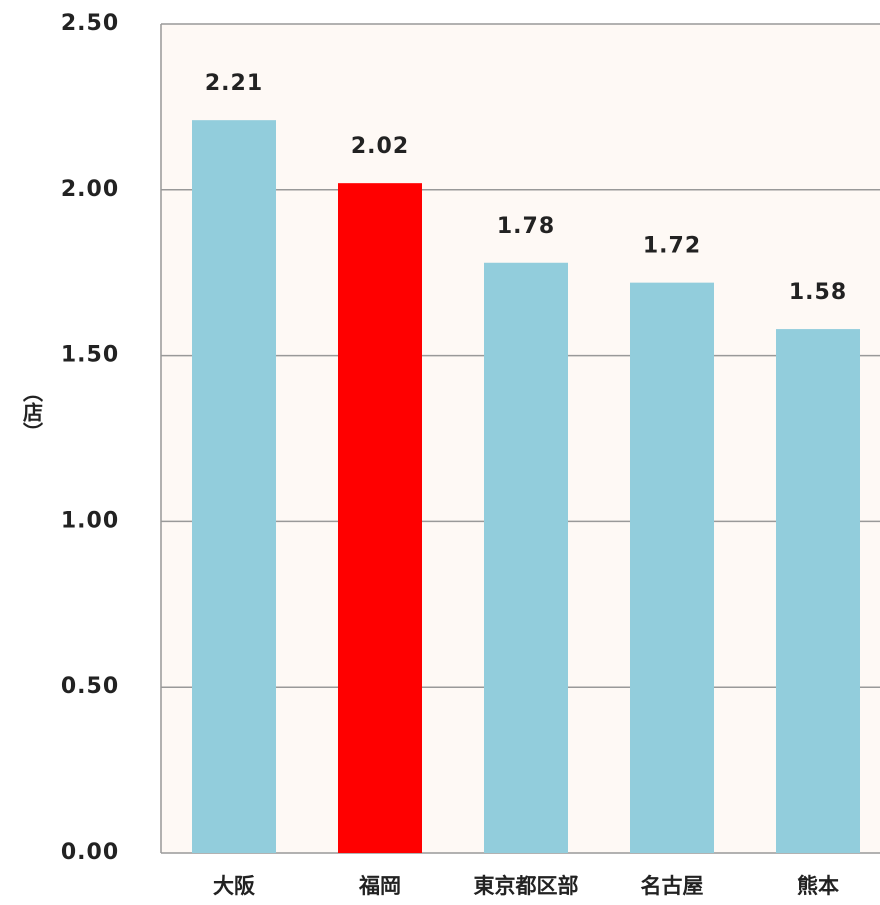  Describe the element at coordinates (380, 146) in the screenshot. I see `value-label: 2.02` at that location.